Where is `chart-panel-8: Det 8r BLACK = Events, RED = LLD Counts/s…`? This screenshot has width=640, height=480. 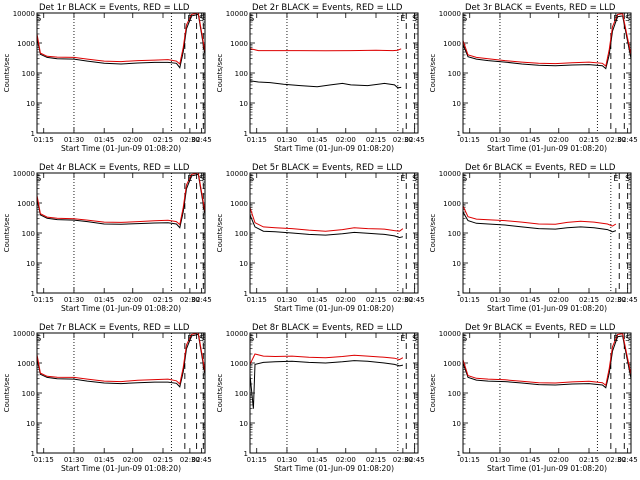
chart-panel-8: Det 8r BLACK = Events, RED = LLD Counts/s… is located at coordinates (320, 398).